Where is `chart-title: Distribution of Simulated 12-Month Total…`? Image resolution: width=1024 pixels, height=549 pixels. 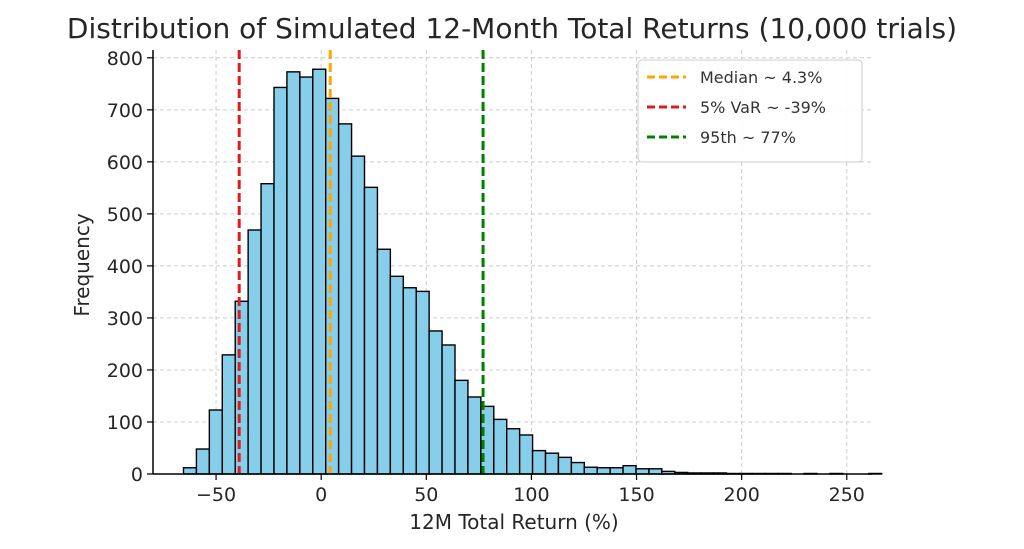 chart-title: Distribution of Simulated 12-Month Total… is located at coordinates (512, 28).